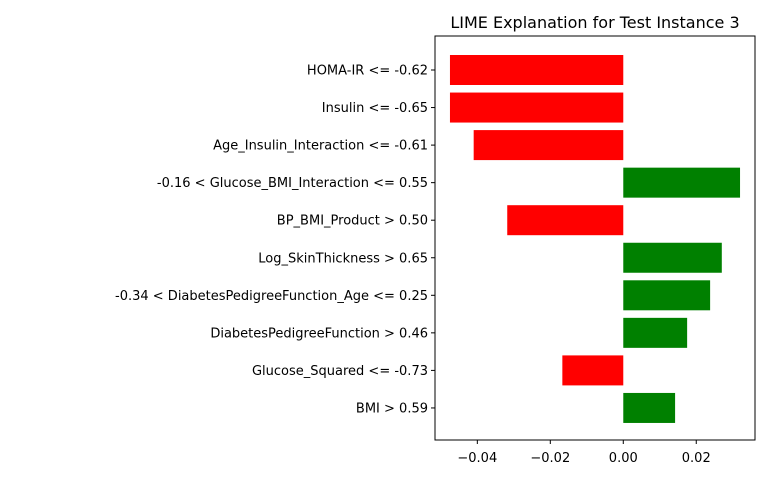 This screenshot has width=773, height=484. What do you see at coordinates (477, 458) in the screenshot?
I see `x-tick-label: −0.04` at bounding box center [477, 458].